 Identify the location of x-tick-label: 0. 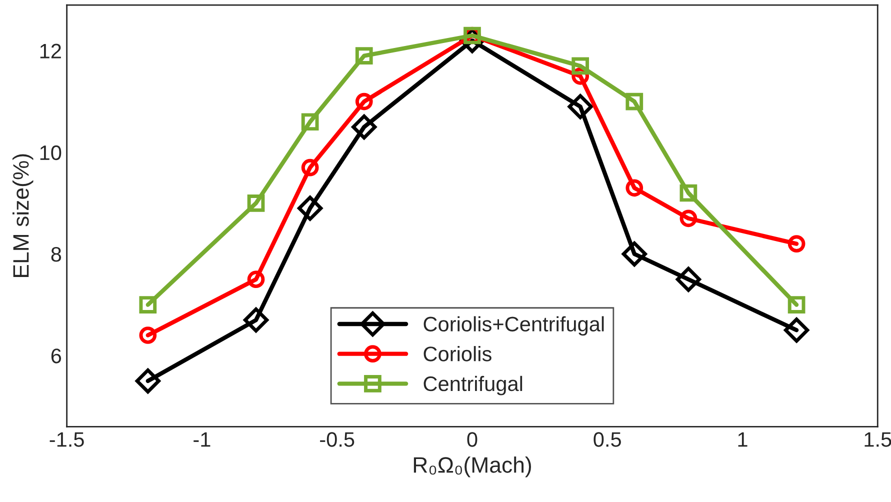
(472, 439).